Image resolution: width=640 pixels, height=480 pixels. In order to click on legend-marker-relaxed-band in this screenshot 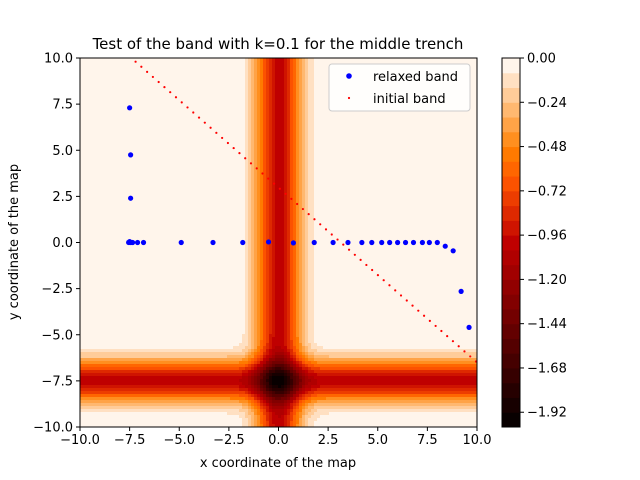, I will do `click(349, 76)`.